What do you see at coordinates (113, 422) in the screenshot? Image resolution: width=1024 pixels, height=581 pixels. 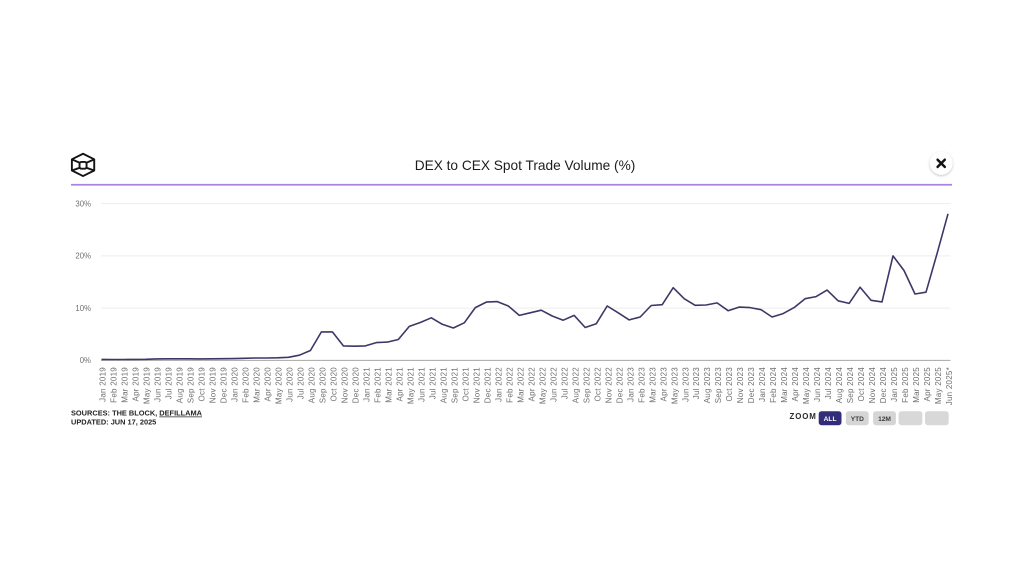 I see `svg-text: UPDATED: JUN 17, 2025` at bounding box center [113, 422].